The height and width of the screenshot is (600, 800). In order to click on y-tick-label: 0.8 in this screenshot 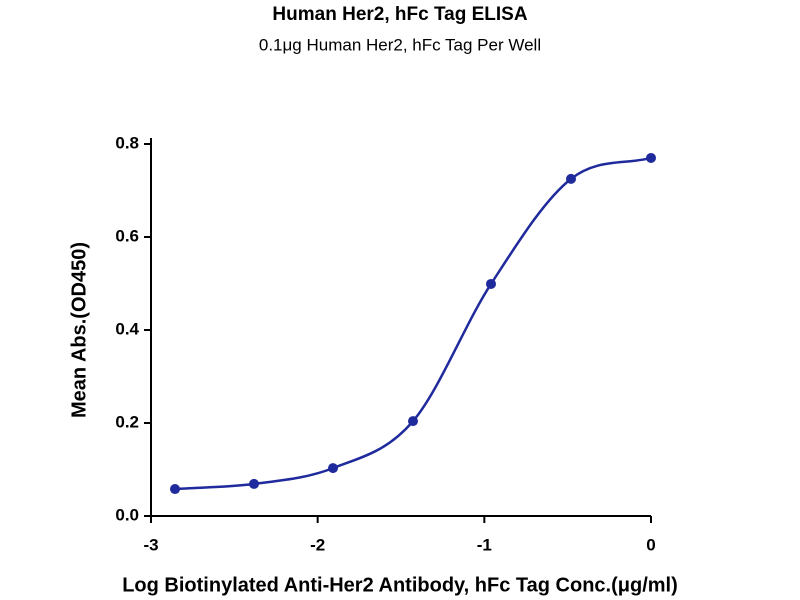, I will do `click(127, 142)`.